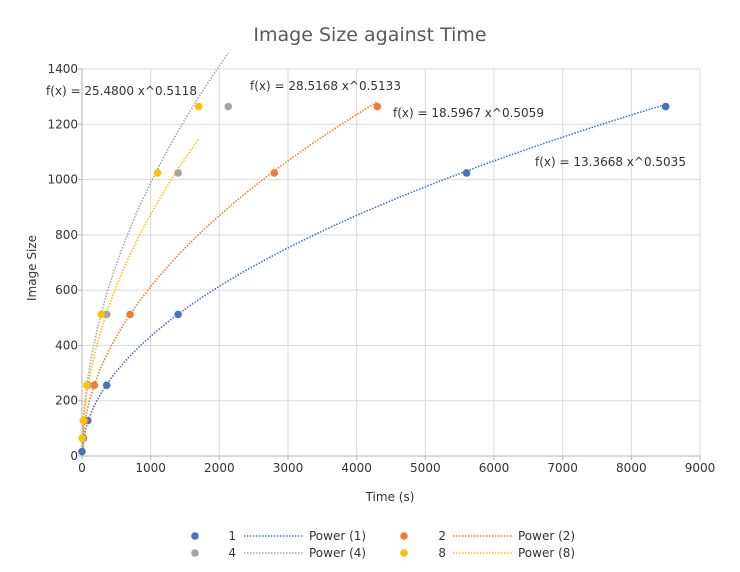 The height and width of the screenshot is (572, 740). I want to click on y-tick-label: 1400, so click(62, 69).